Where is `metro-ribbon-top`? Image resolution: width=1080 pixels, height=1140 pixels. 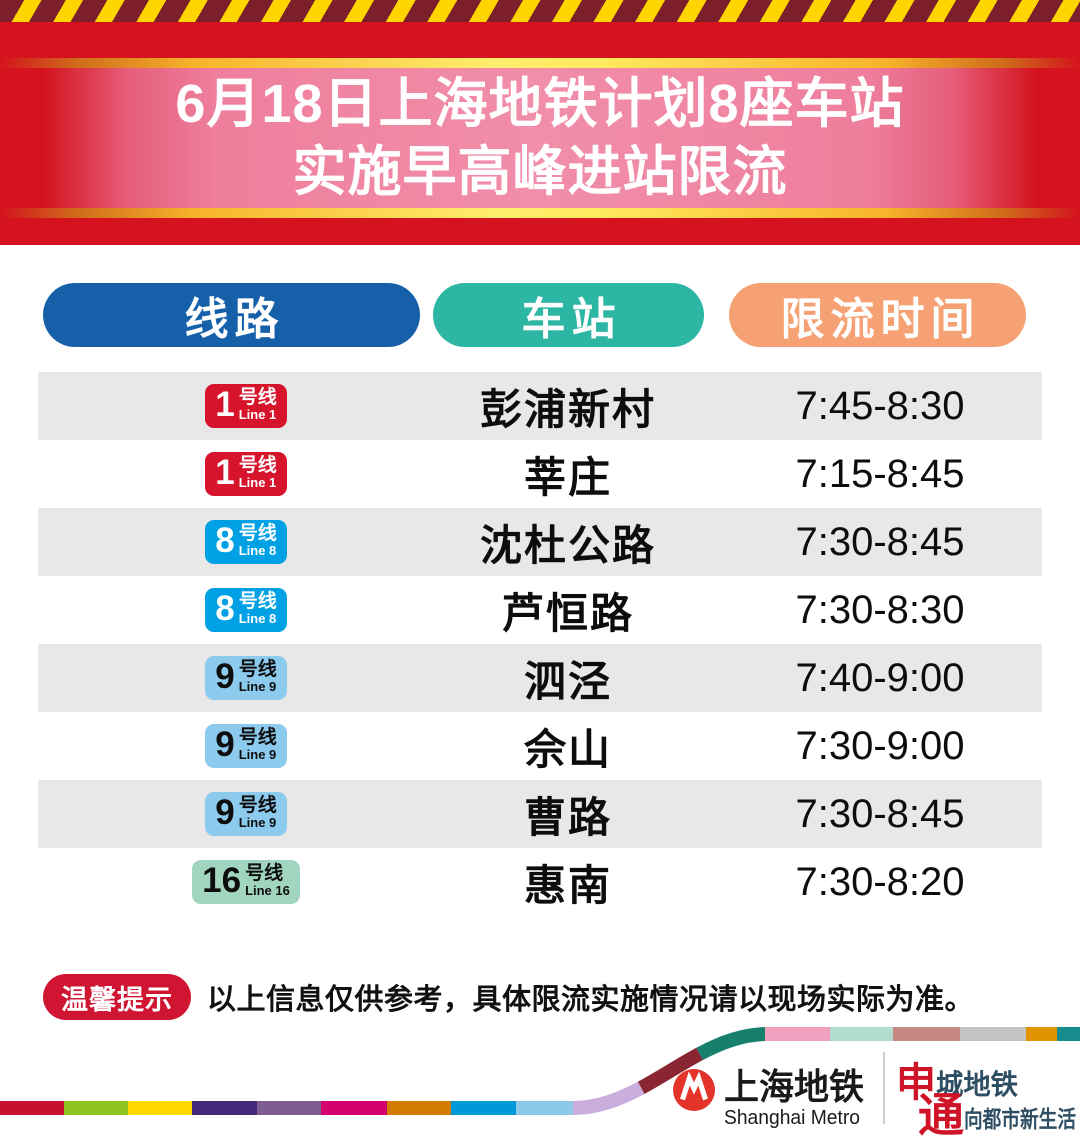
metro-ribbon-top is located at coordinates (922, 1034).